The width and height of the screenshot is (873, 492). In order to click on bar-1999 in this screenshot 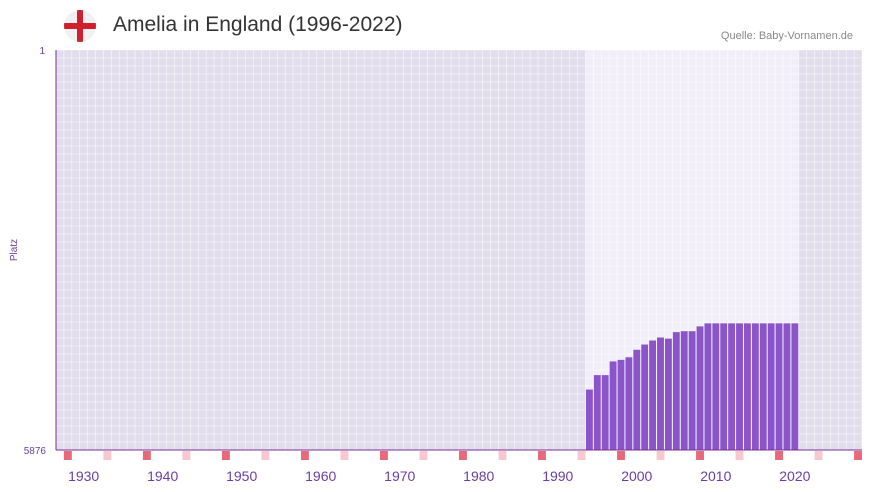, I will do `click(629, 403)`.